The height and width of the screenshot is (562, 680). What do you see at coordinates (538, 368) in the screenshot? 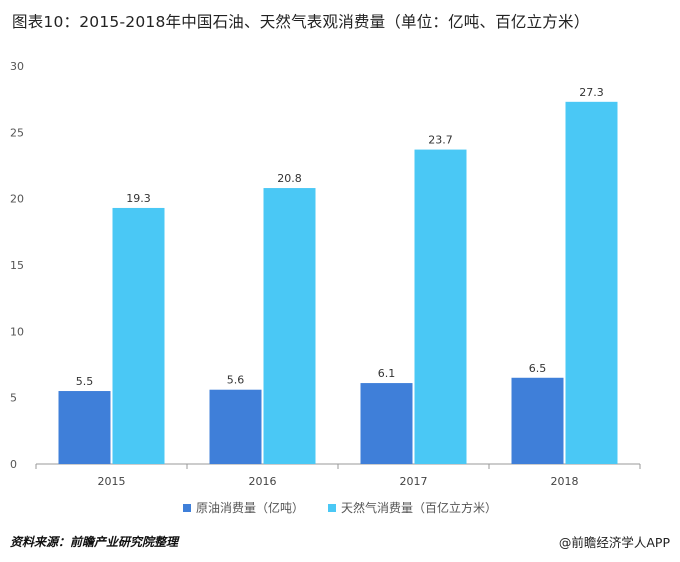
I see `data-label-oil: 6.5` at bounding box center [538, 368].